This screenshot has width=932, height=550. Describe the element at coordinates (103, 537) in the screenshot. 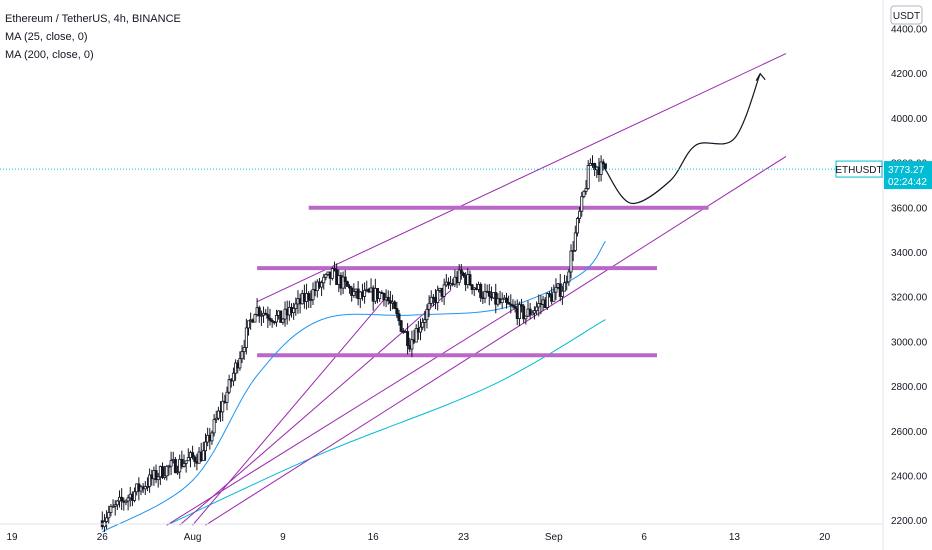

I see `time-tick-label: 26` at that location.